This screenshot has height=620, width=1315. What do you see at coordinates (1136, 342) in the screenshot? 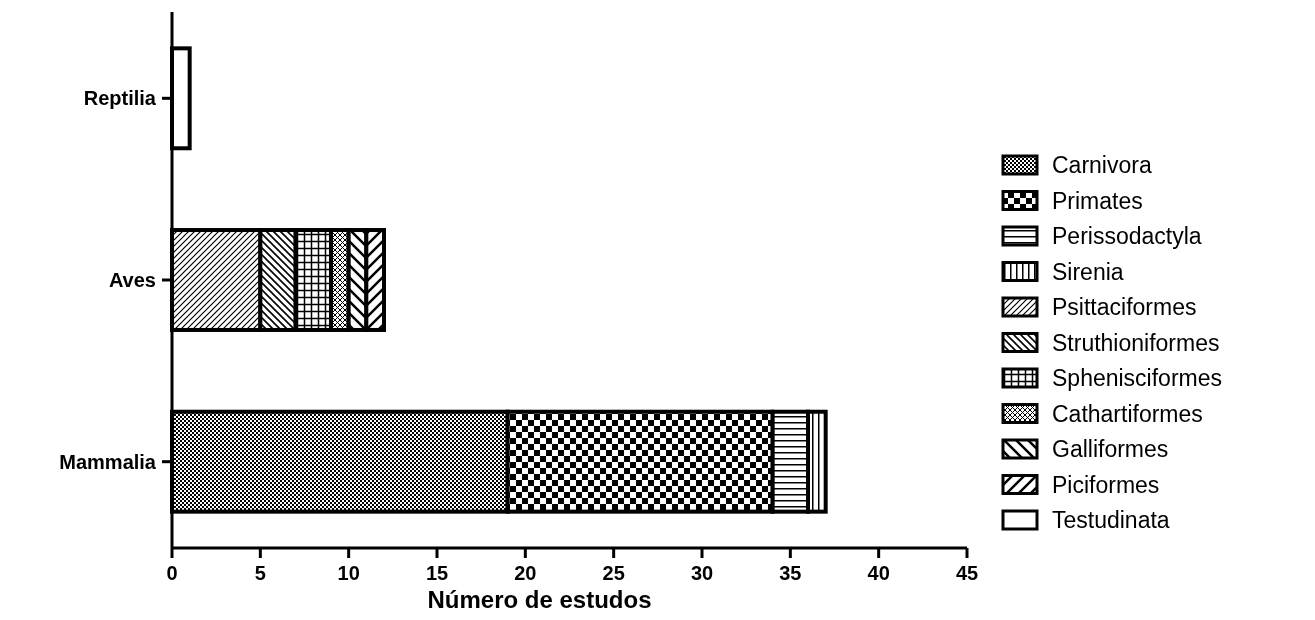
I see `legend-label: Struthioniformes` at bounding box center [1136, 342].